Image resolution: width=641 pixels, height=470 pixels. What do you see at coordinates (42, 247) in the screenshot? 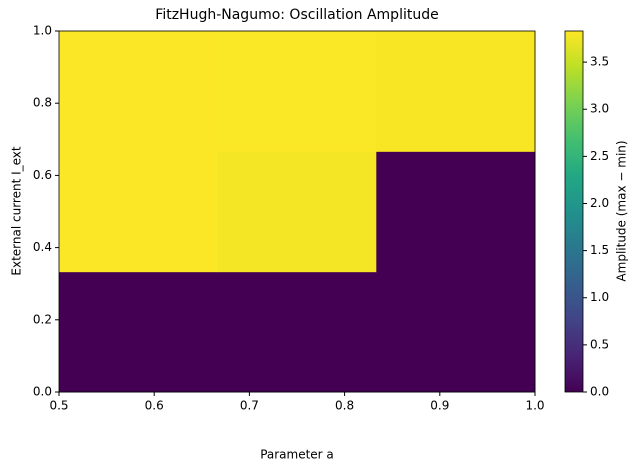
I see `y-tick-label: 0.4` at bounding box center [42, 247].